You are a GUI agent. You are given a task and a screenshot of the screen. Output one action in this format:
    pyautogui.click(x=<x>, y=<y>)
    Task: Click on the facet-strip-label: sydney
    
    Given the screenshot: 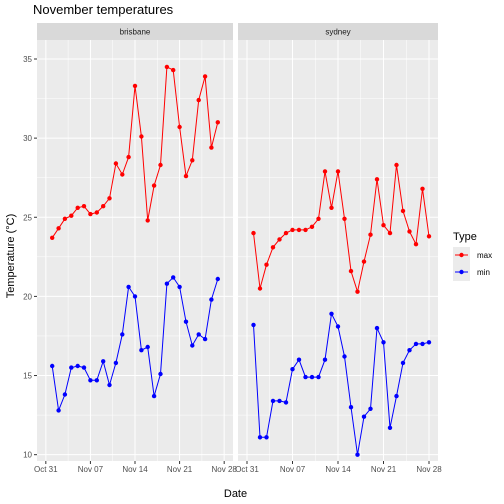 What is the action you would take?
    pyautogui.click(x=337, y=32)
    